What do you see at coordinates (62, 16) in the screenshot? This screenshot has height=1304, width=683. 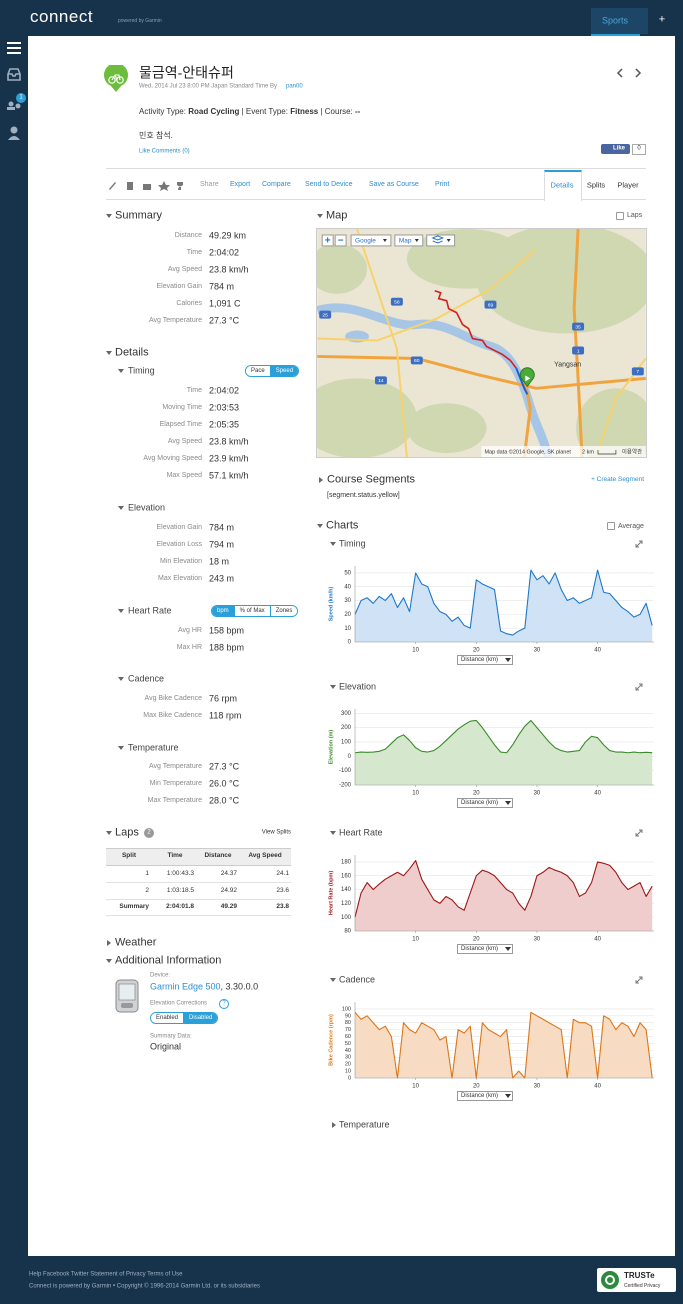 I see `logo: connect` at bounding box center [62, 16].